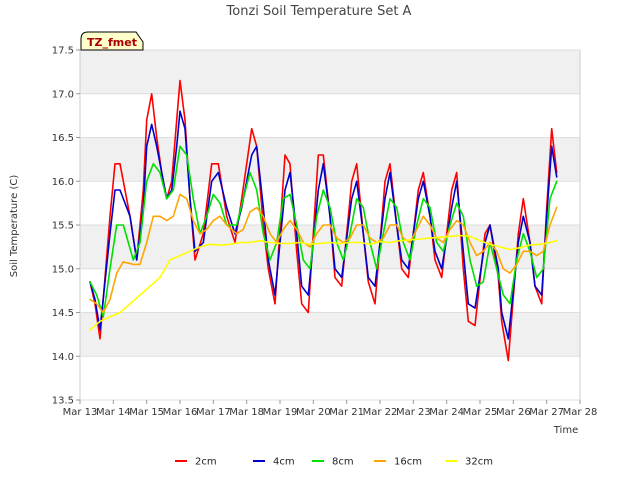 The image size is (640, 480). What do you see at coordinates (479, 462) in the screenshot?
I see `legend-label-32cm: 32cm` at bounding box center [479, 462].